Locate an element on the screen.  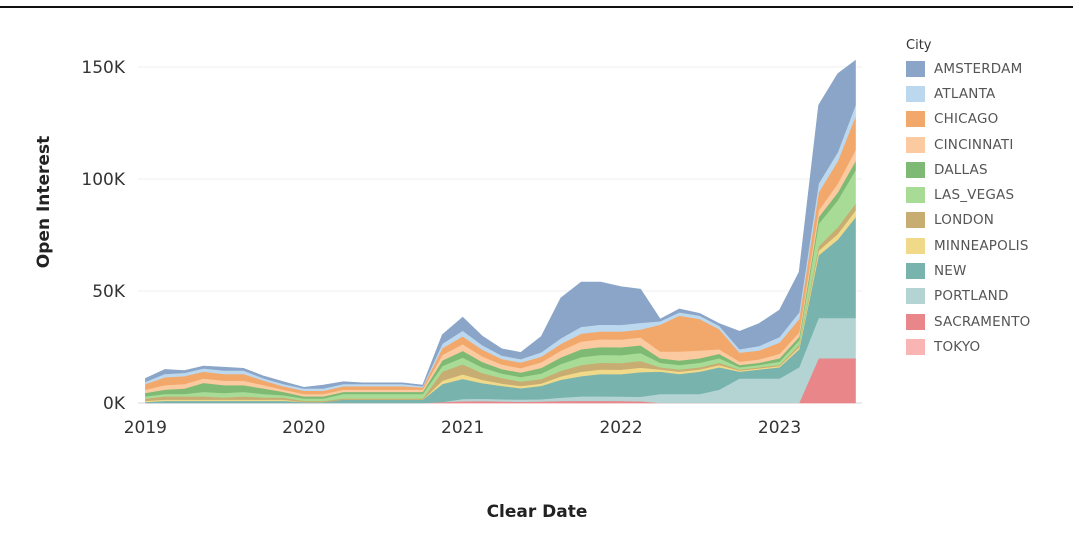
legend-title: City is located at coordinates (919, 45).